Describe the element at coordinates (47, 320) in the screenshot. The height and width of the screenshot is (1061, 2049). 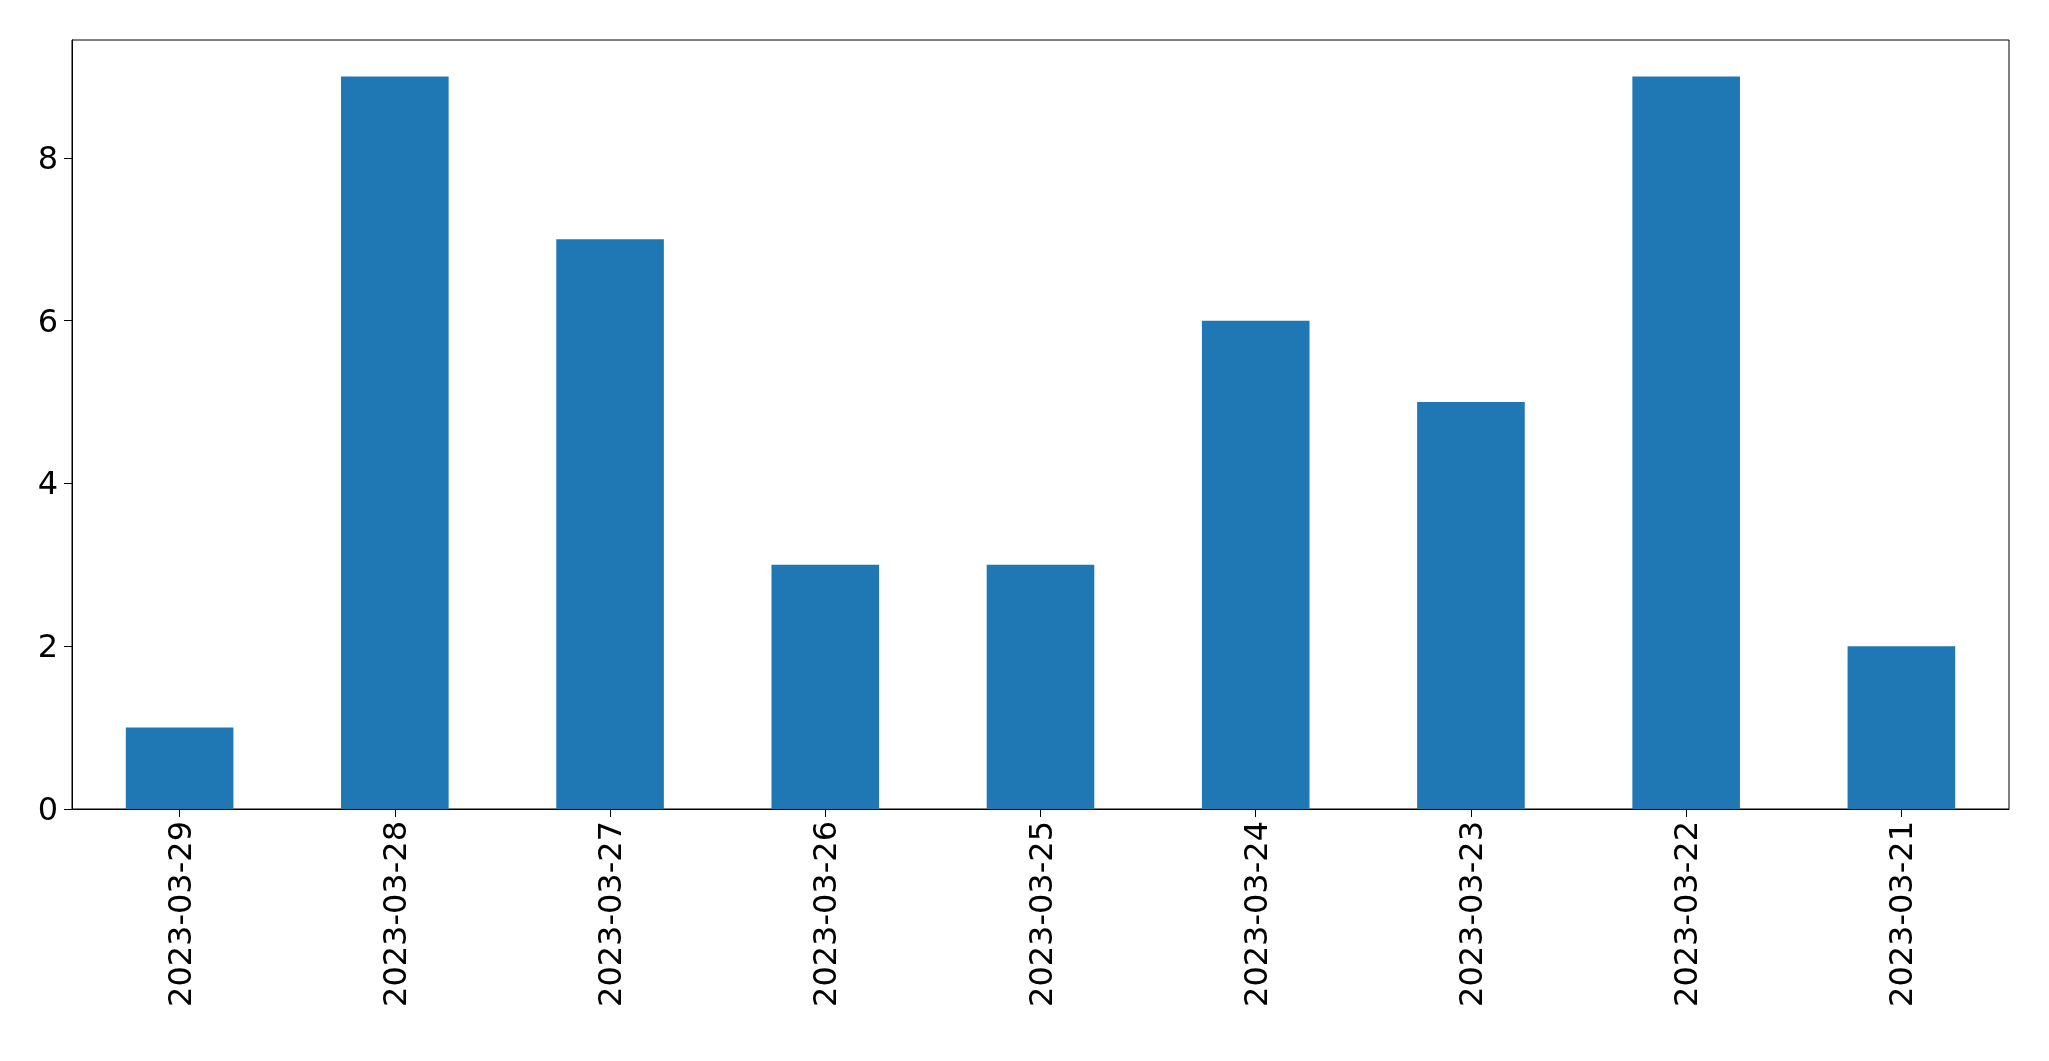
I see `y-tick-label: 6` at that location.